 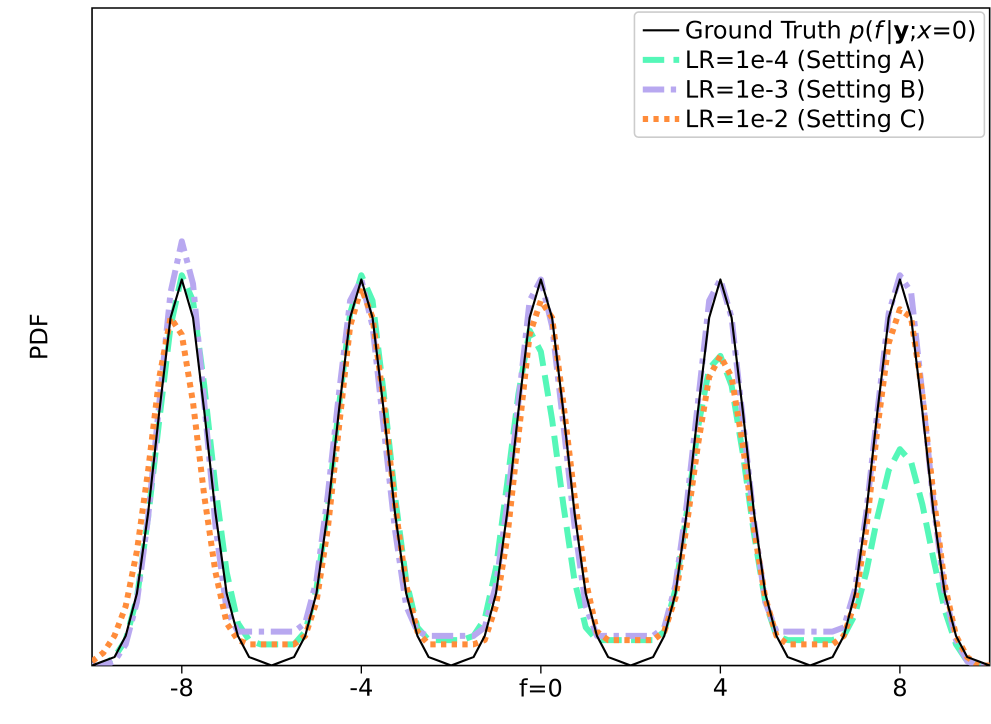 I want to click on x-tick-label: -8, so click(x=181, y=687).